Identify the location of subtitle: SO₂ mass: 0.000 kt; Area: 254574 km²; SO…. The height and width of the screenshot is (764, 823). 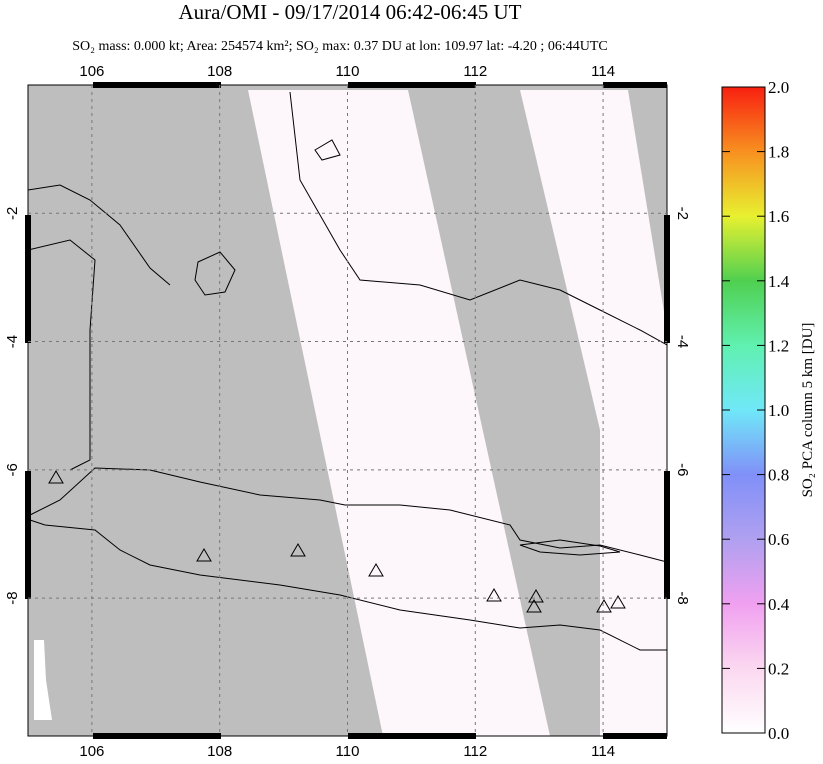
(339, 46).